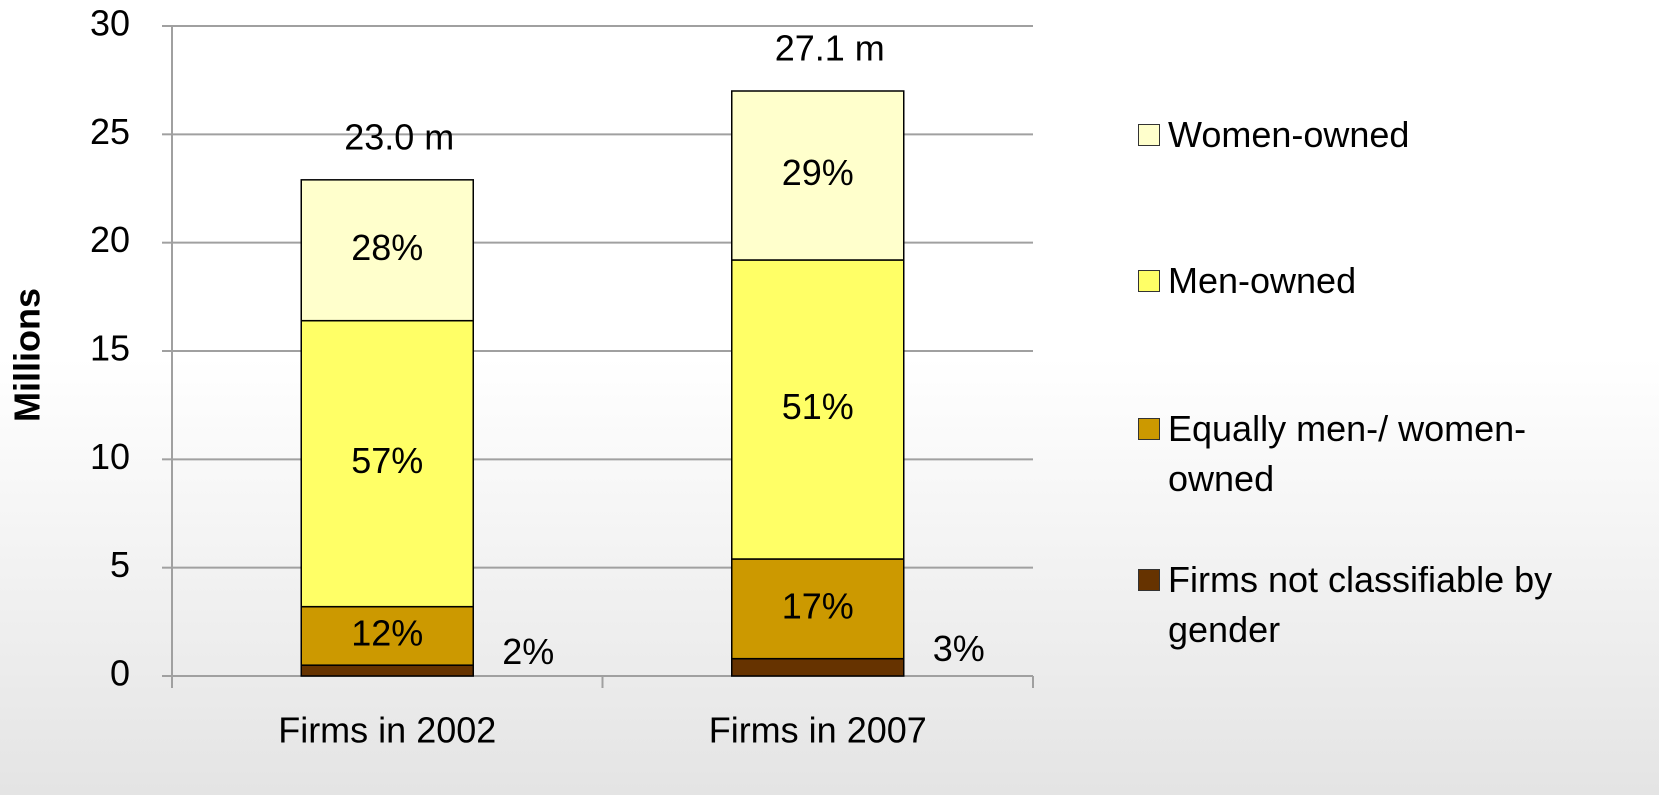  What do you see at coordinates (1262, 280) in the screenshot?
I see `legend-label: Men-owned` at bounding box center [1262, 280].